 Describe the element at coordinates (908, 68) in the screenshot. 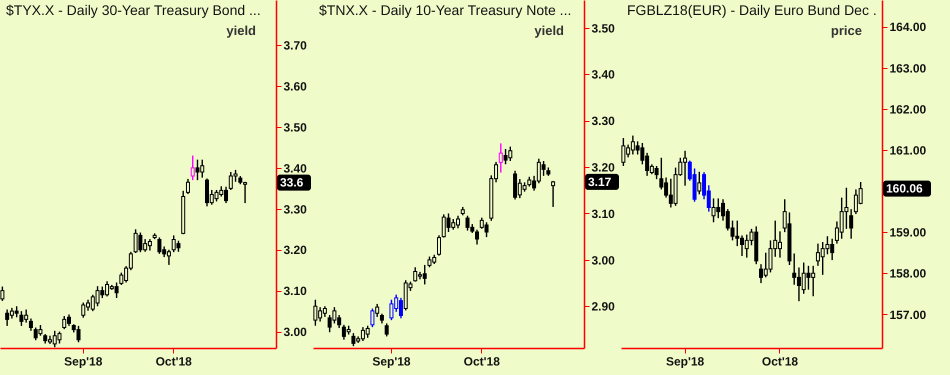

I see `y-tick-label: 163.00` at that location.